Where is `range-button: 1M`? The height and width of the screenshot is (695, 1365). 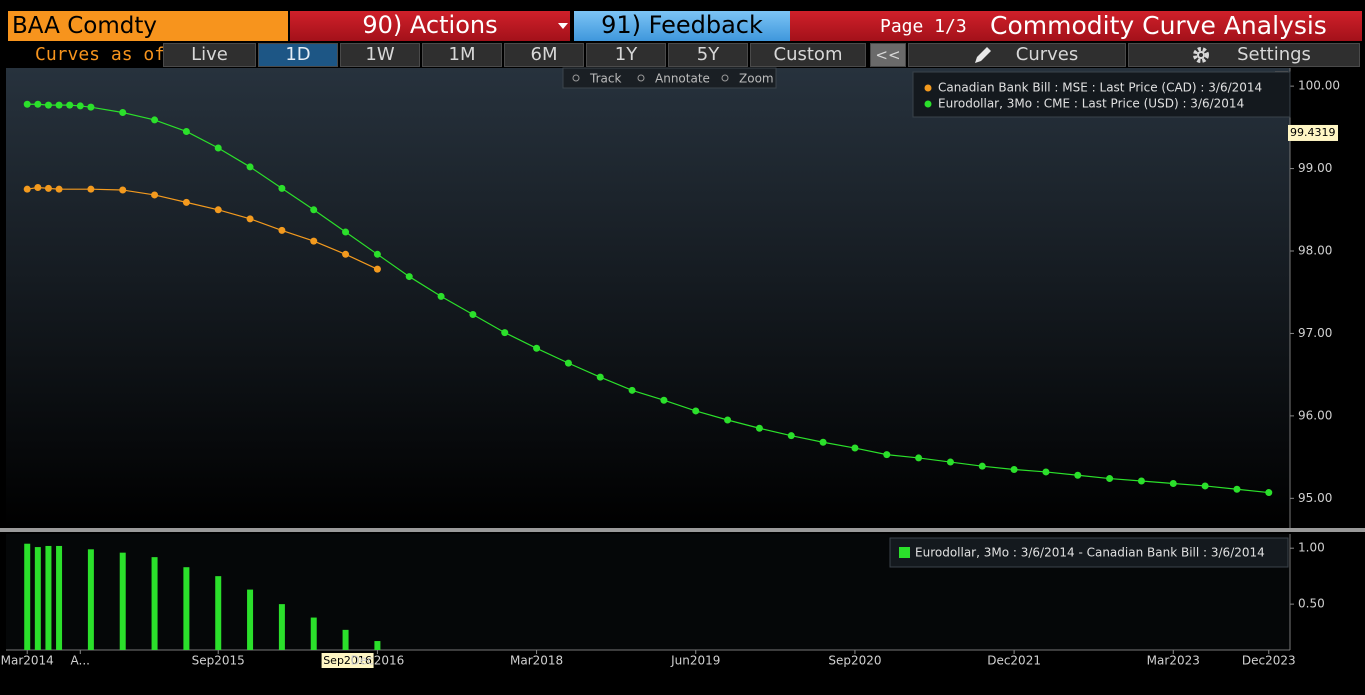
range-button: 1M is located at coordinates (462, 55).